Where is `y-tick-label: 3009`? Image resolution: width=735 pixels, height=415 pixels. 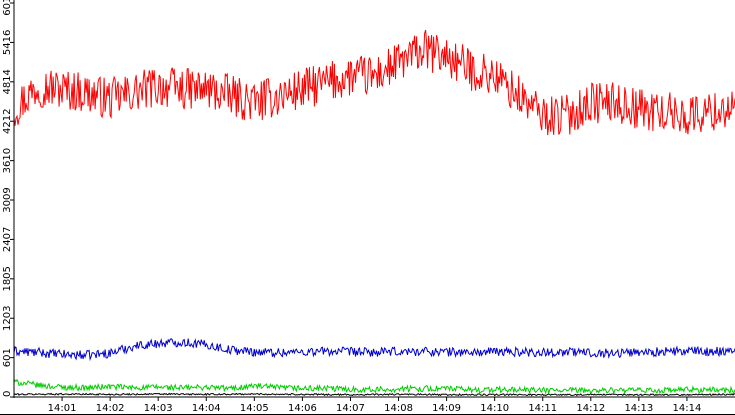 y-tick-label: 3009 is located at coordinates (7, 199).